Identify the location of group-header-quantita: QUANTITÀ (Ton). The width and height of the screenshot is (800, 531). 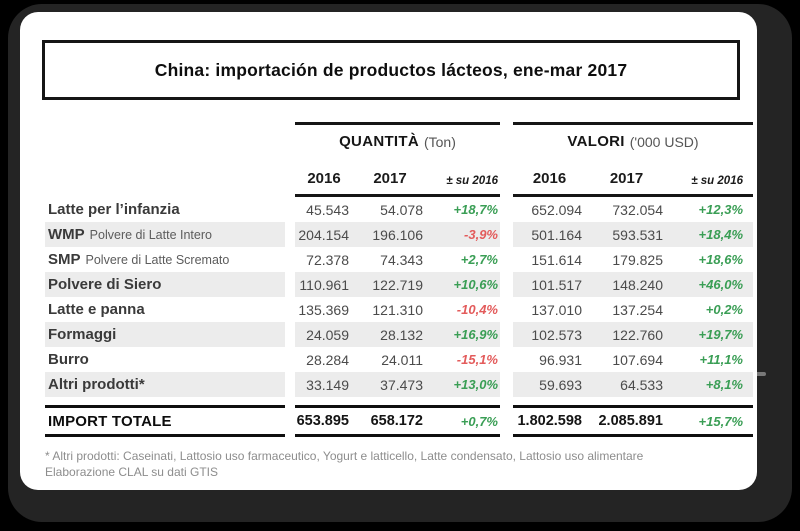
(397, 140).